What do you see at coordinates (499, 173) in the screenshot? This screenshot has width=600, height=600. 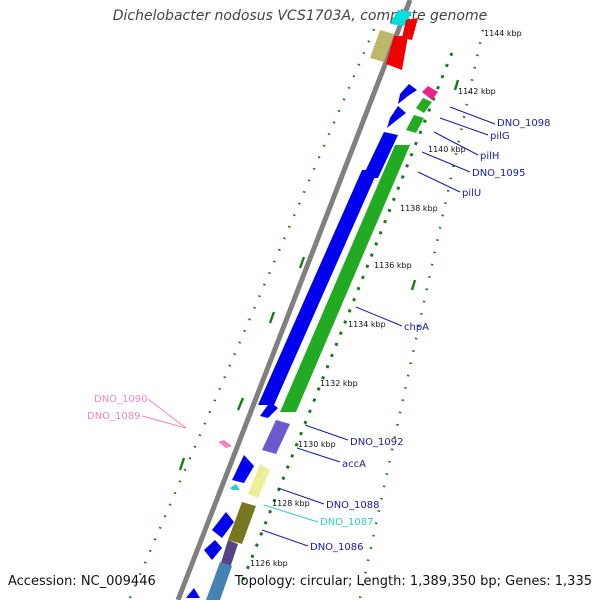 I see `gene-label-dno-1095: DNO_1095` at bounding box center [499, 173].